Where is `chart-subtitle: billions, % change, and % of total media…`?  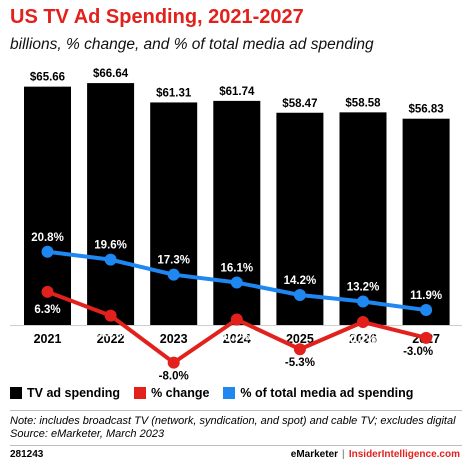
chart-subtitle: billions, % change, and % of total media… is located at coordinates (192, 44).